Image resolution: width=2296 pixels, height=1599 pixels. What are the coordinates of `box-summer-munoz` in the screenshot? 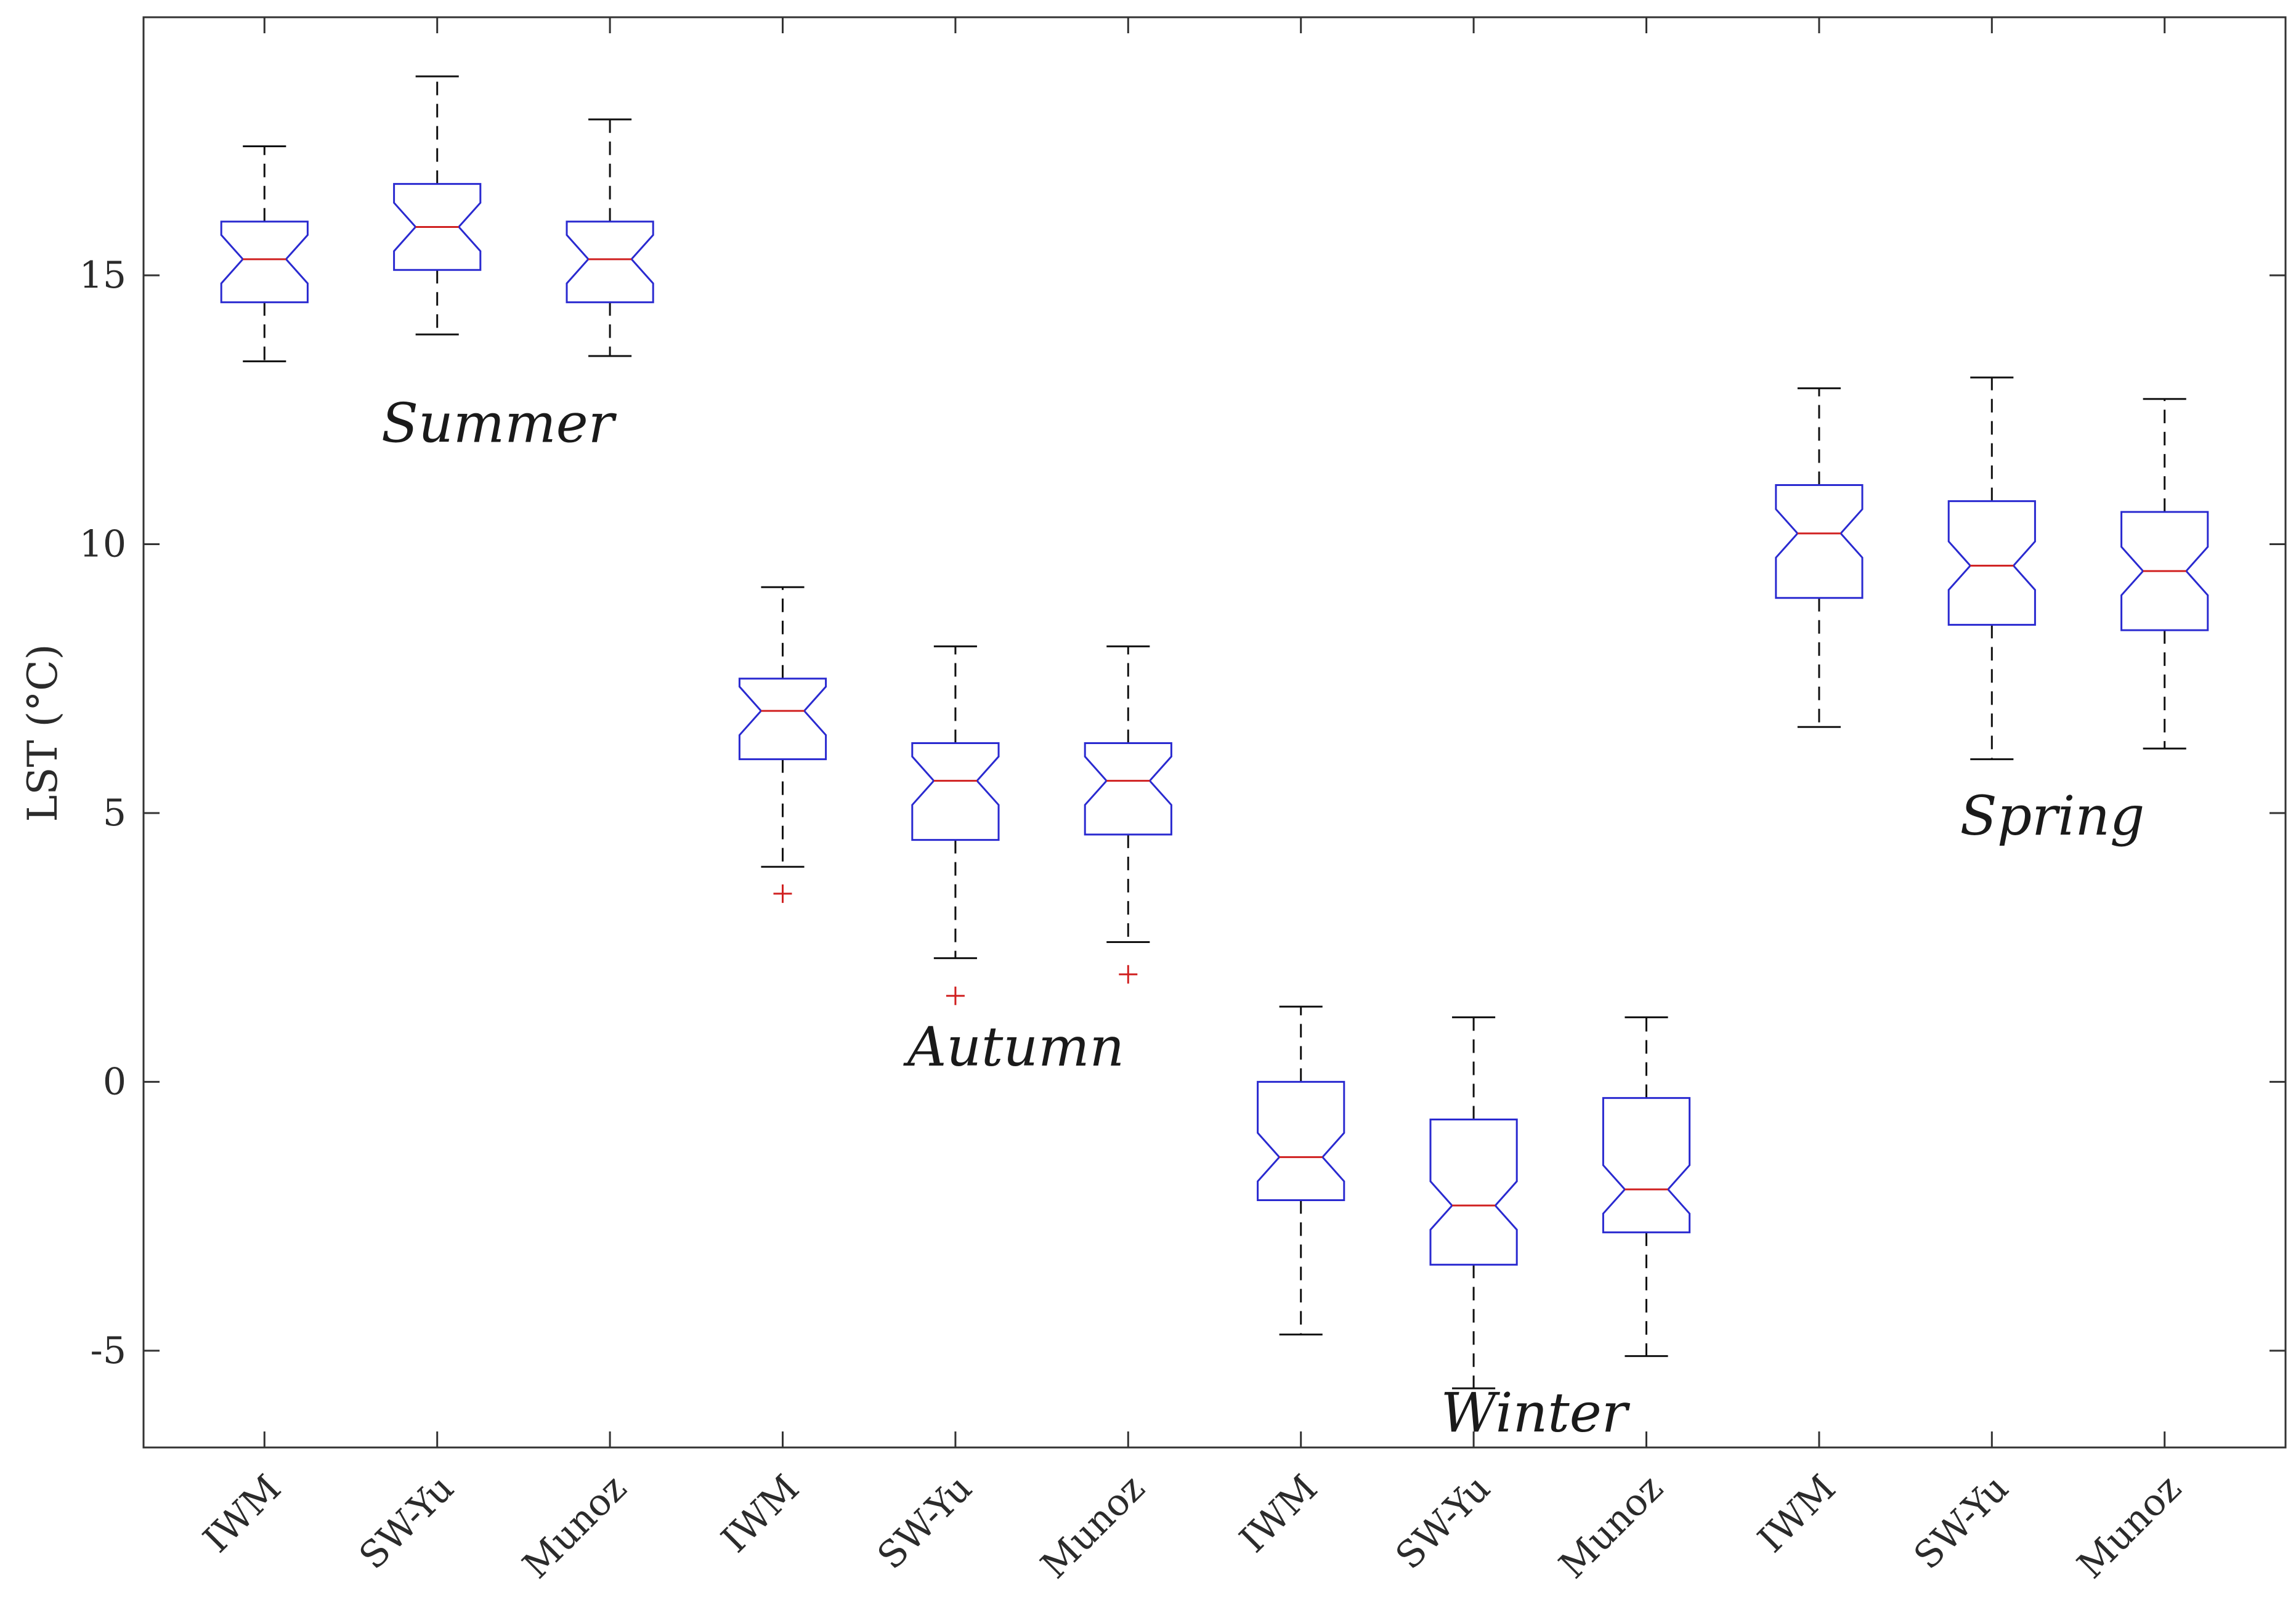 It's located at (610, 237).